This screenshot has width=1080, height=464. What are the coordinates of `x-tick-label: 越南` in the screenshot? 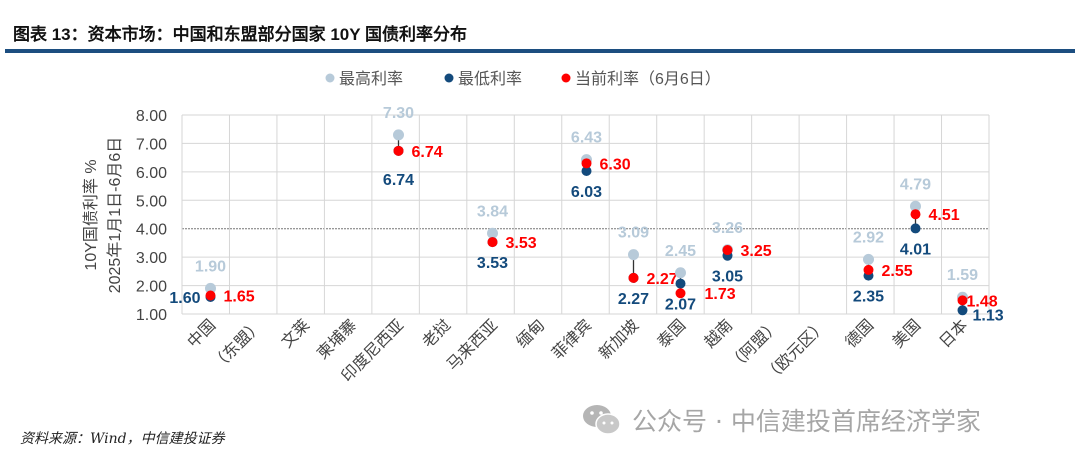 It's located at (718, 333).